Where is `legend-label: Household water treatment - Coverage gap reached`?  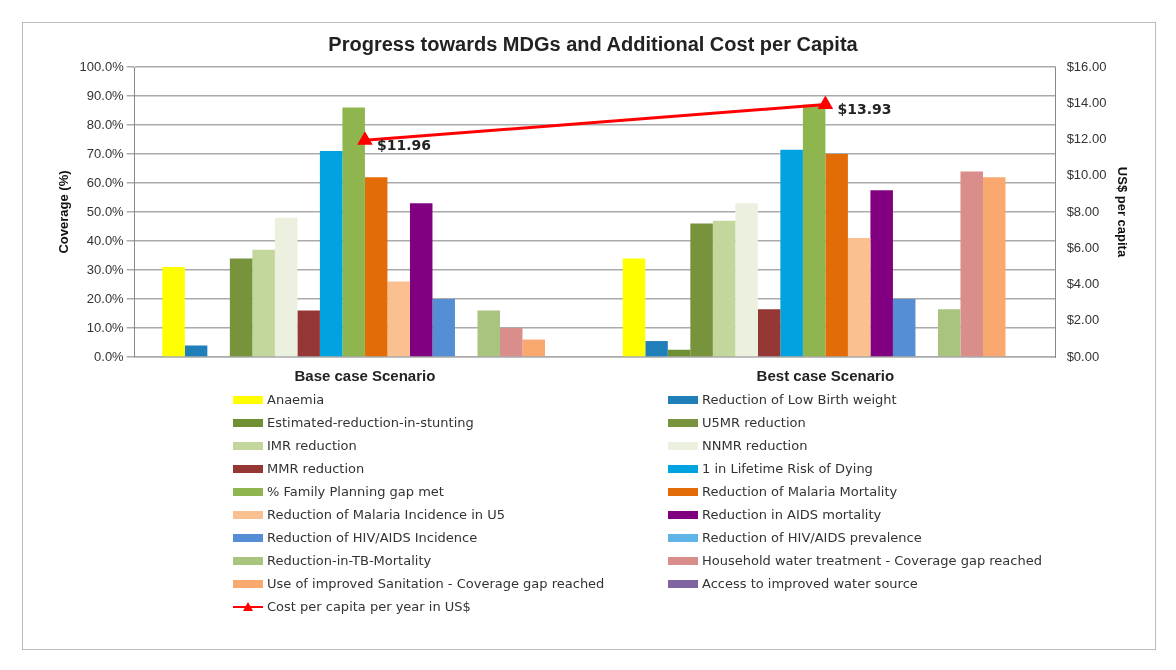 legend-label: Household water treatment - Coverage gap reached is located at coordinates (872, 560).